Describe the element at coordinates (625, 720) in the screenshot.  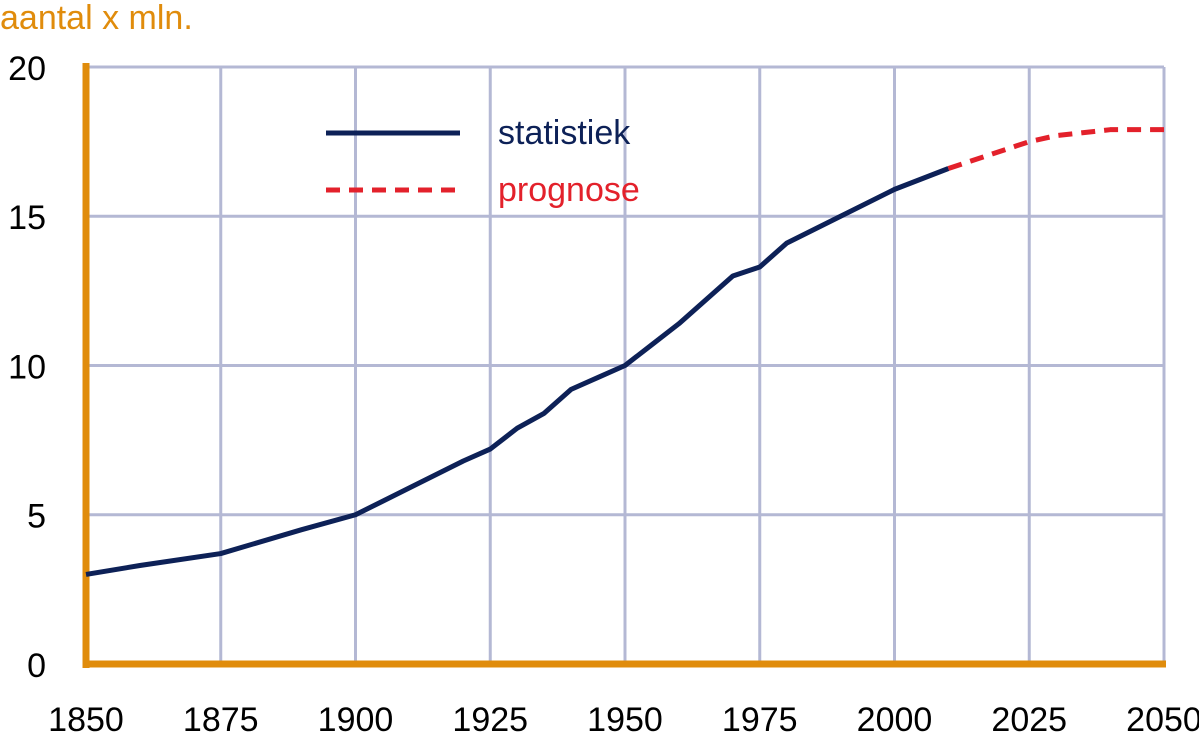
I see `x-tick-label: 1950` at that location.